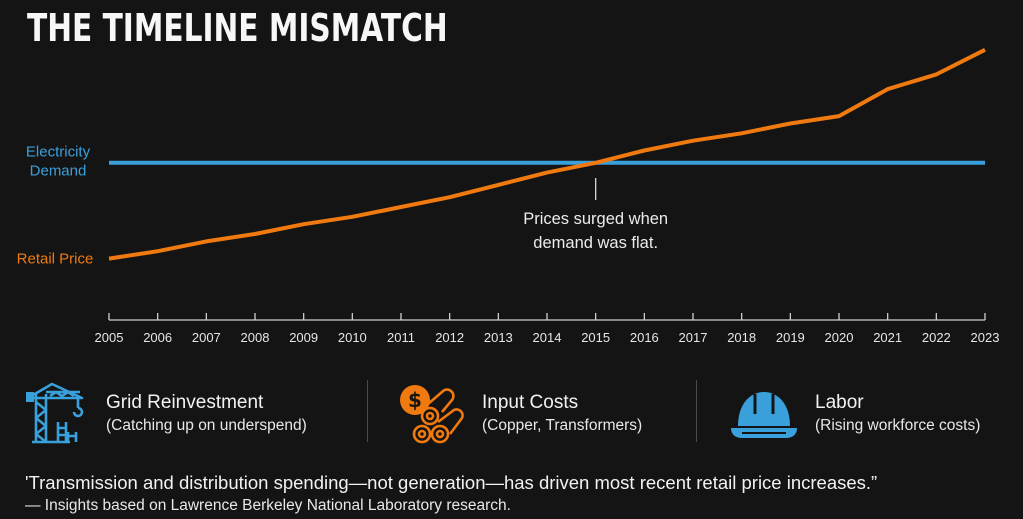  I want to click on x-tick-label: 2006, so click(157, 337).